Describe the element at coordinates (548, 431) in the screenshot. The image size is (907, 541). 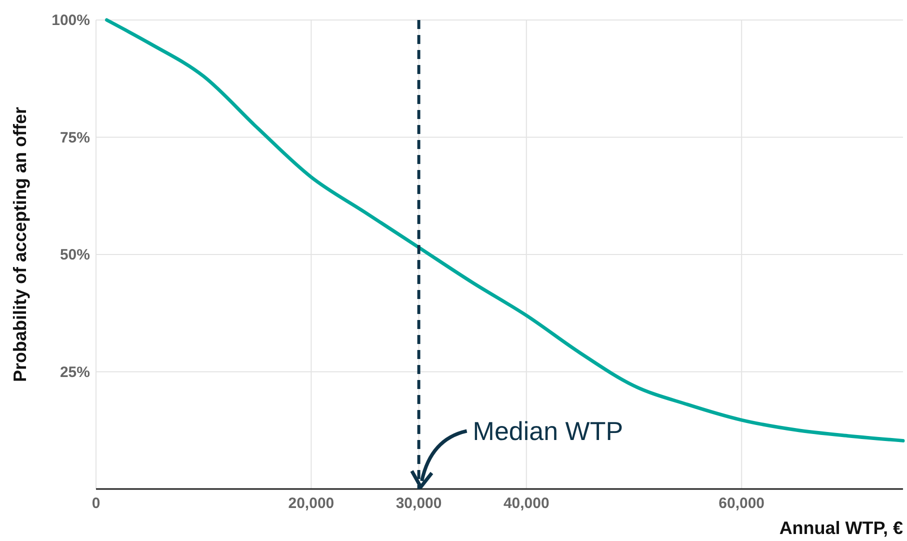
I see `ref-line-label: Median WTP` at that location.